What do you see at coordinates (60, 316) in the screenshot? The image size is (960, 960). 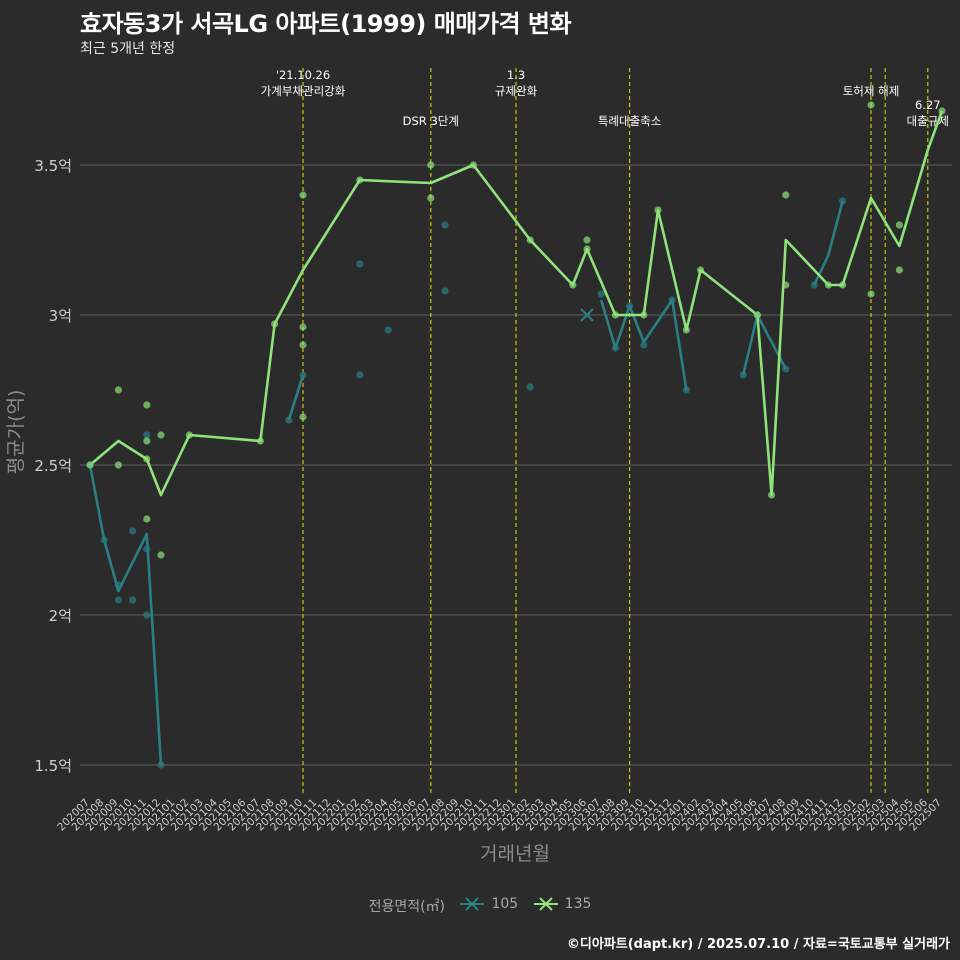 I see `y-tick-label: 3억` at bounding box center [60, 316].